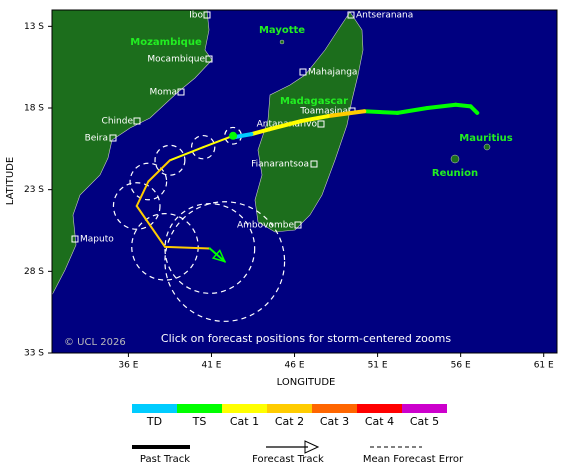  What do you see at coordinates (455, 159) in the screenshot?
I see `reunion-island` at bounding box center [455, 159].